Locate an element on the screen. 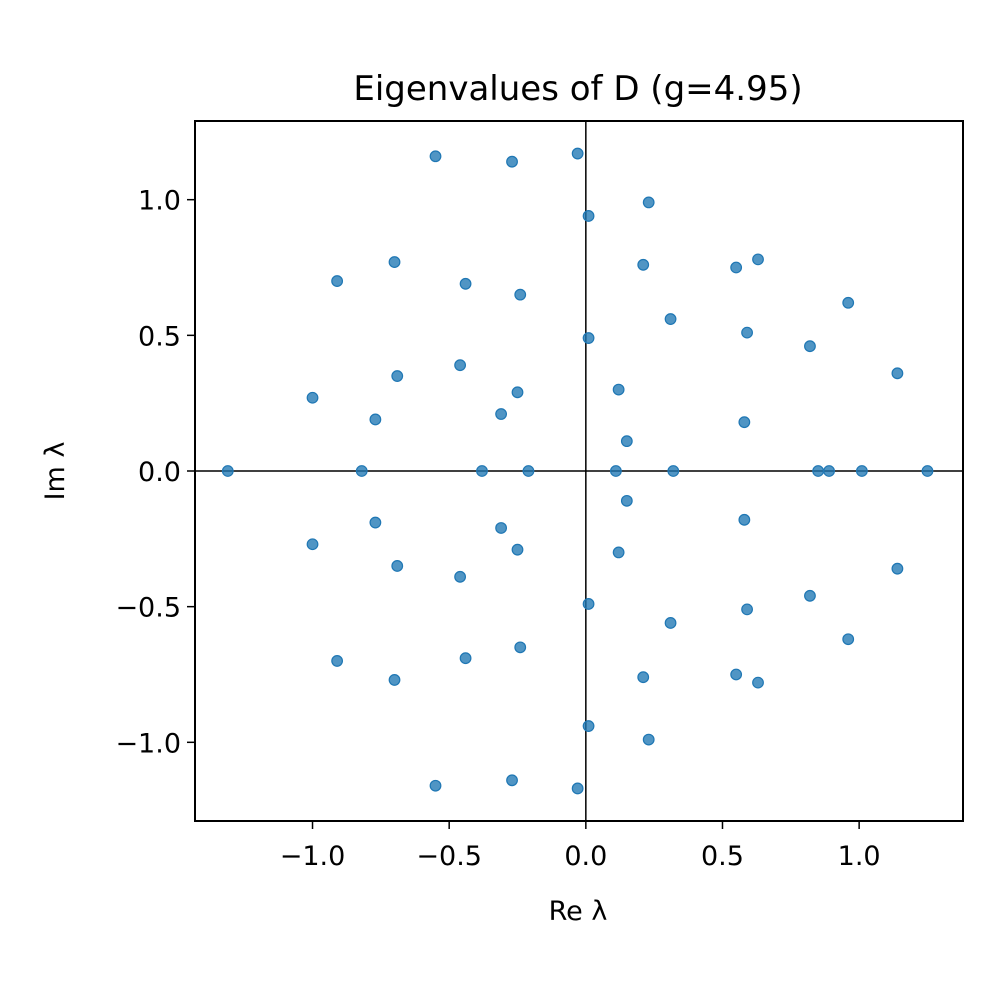 The width and height of the screenshot is (1000, 1005). x-axis-label: Re λ is located at coordinates (578, 911).